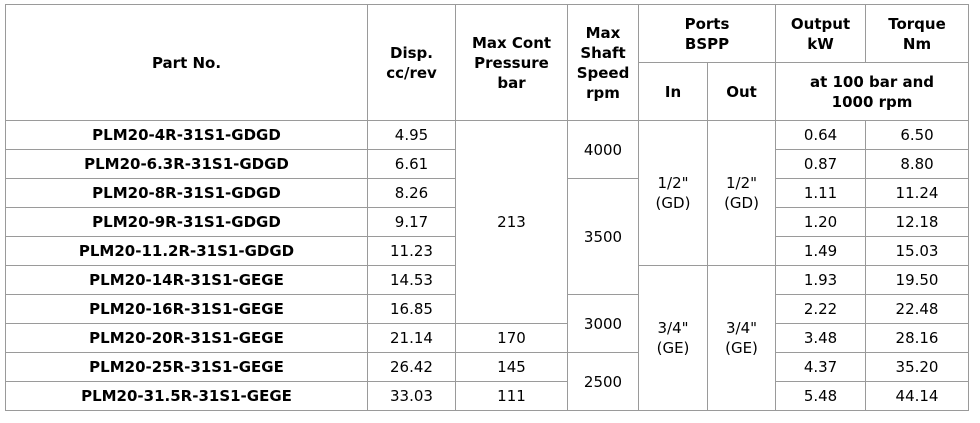 The height and width of the screenshot is (423, 980). I want to click on table-cell: 9.17, so click(411, 222).